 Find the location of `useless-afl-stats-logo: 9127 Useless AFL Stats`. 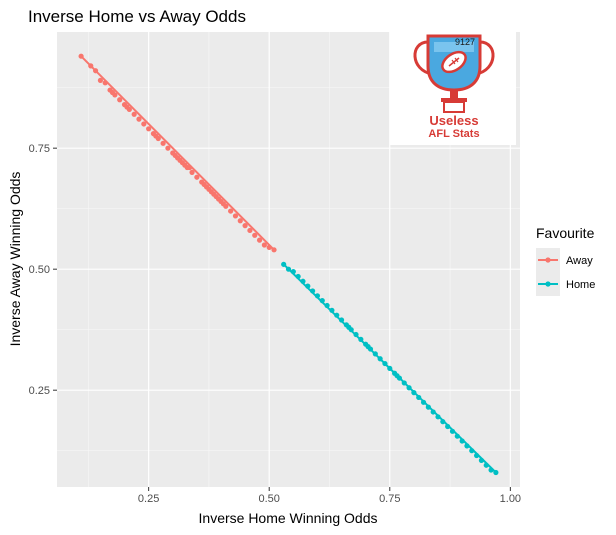

useless-afl-stats-logo: 9127 Useless AFL Stats is located at coordinates (453, 84).